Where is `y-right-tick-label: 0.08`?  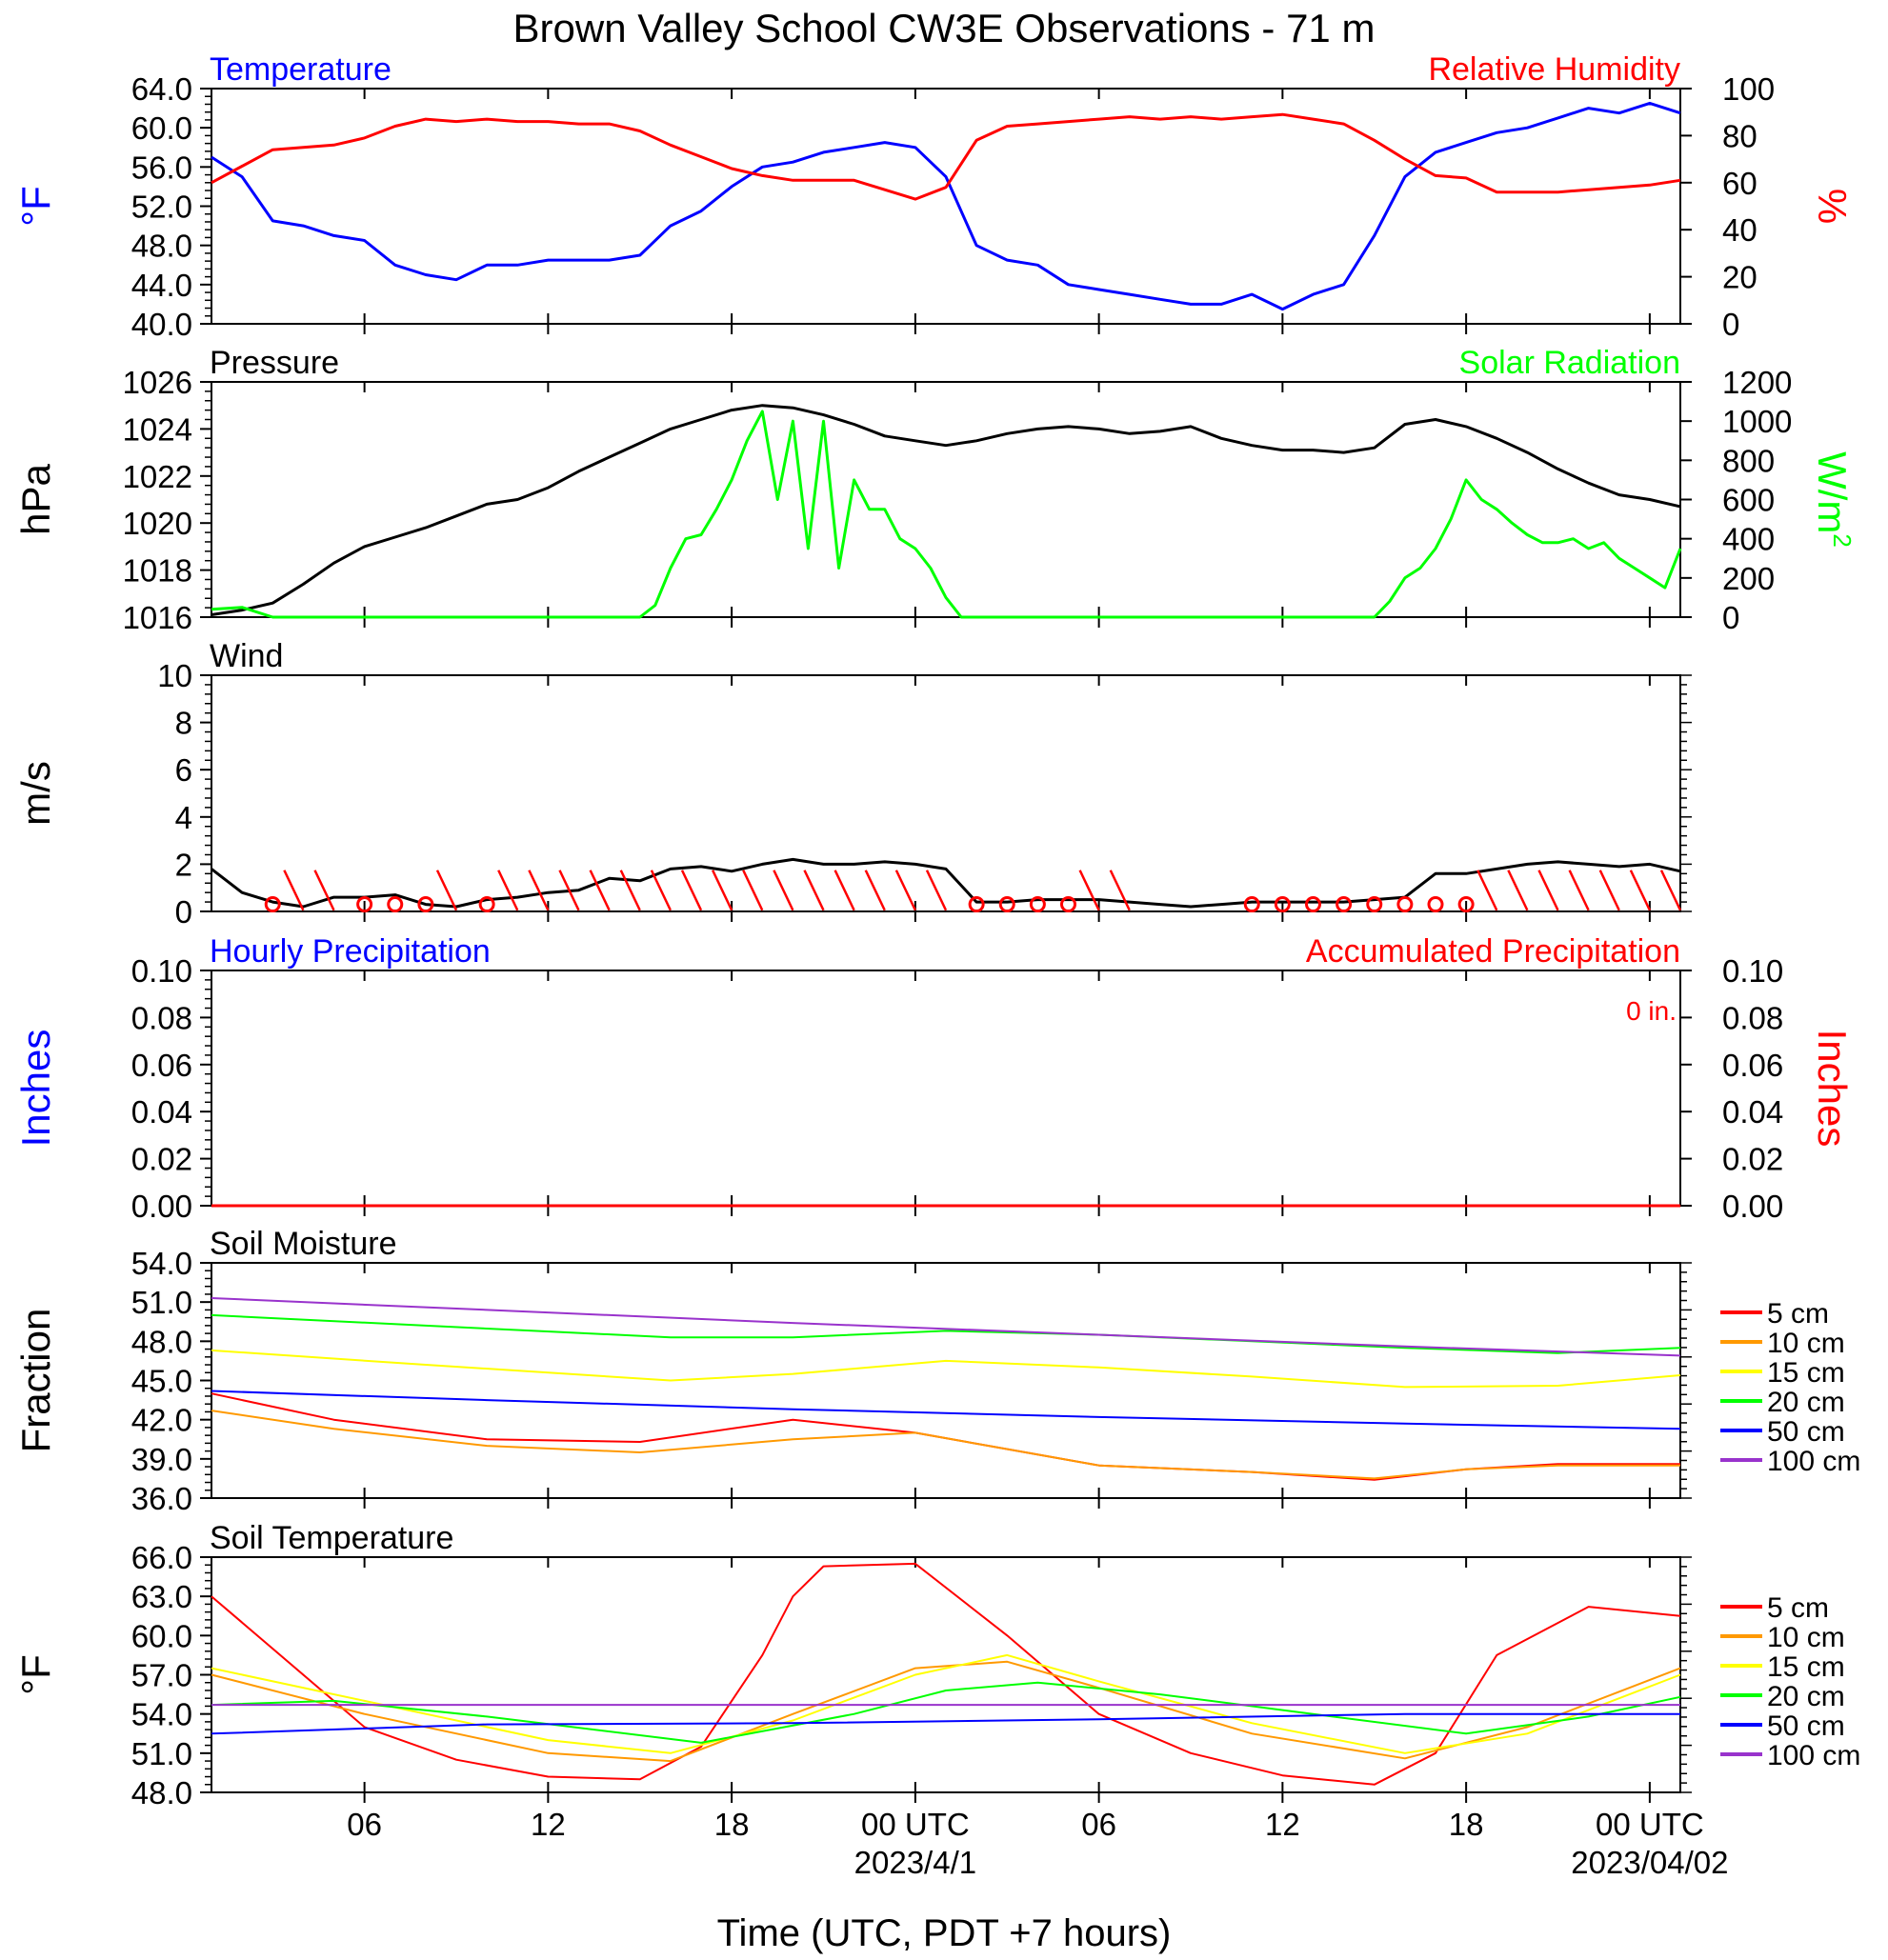 y-right-tick-label: 0.08 is located at coordinates (1752, 1017).